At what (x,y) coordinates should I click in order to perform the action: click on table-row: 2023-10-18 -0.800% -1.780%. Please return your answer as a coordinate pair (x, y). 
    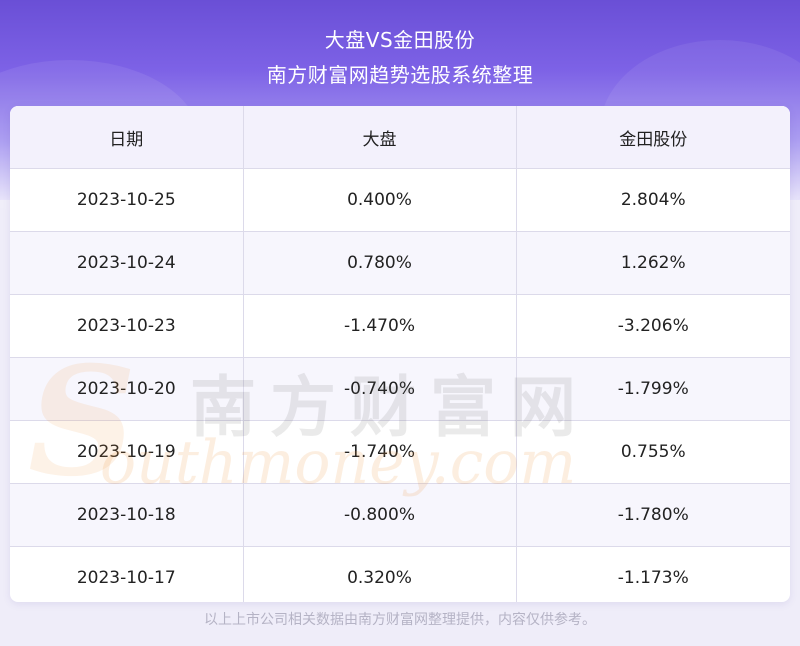
    Looking at the image, I should click on (400, 515).